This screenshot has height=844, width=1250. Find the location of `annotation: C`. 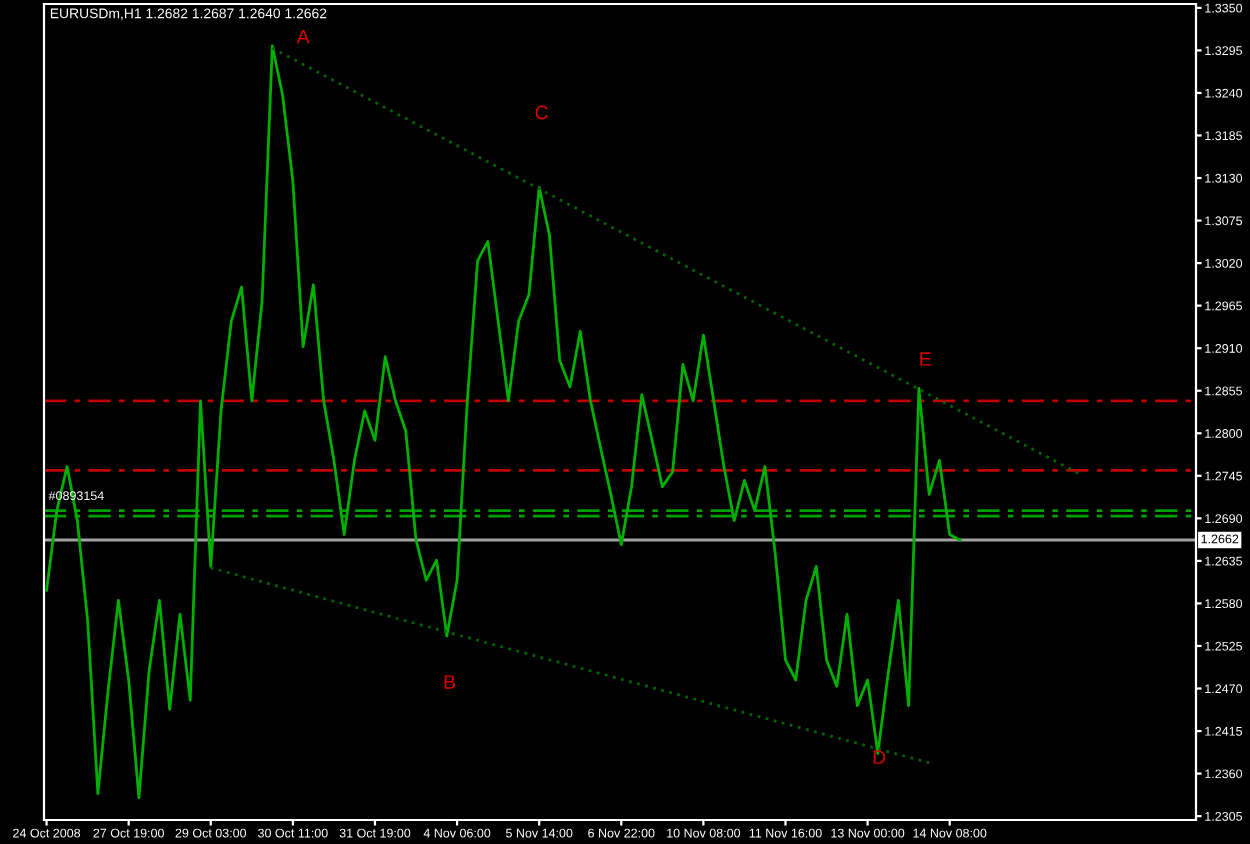

annotation: C is located at coordinates (541, 112).